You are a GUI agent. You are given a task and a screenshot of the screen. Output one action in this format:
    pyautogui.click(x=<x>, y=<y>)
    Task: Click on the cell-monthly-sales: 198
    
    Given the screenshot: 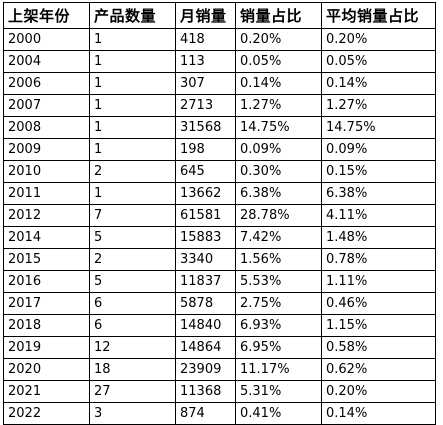 What is the action you would take?
    pyautogui.click(x=205, y=149)
    